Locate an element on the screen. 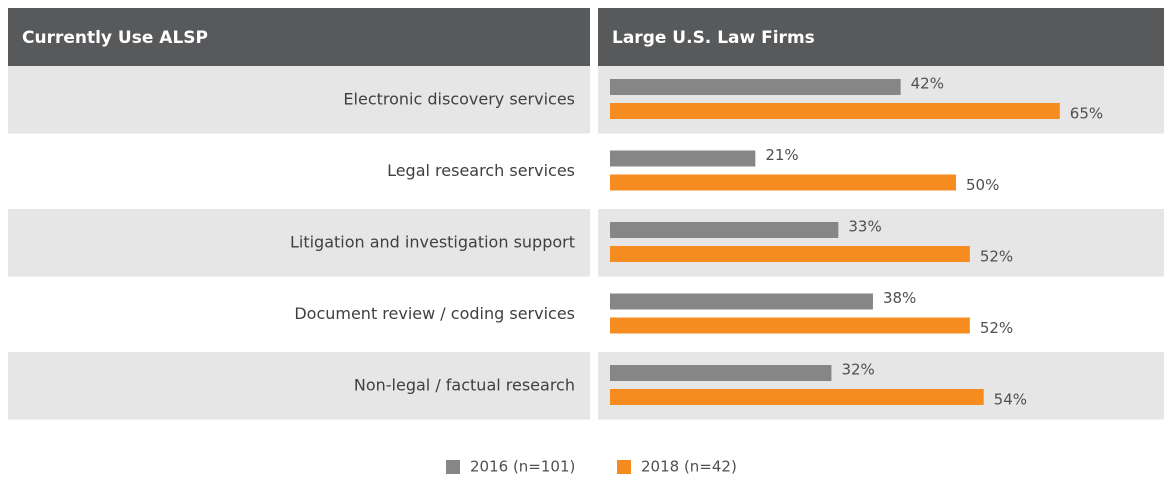 This screenshot has height=478, width=1172. category-header: Currently Use ALSP is located at coordinates (115, 38).